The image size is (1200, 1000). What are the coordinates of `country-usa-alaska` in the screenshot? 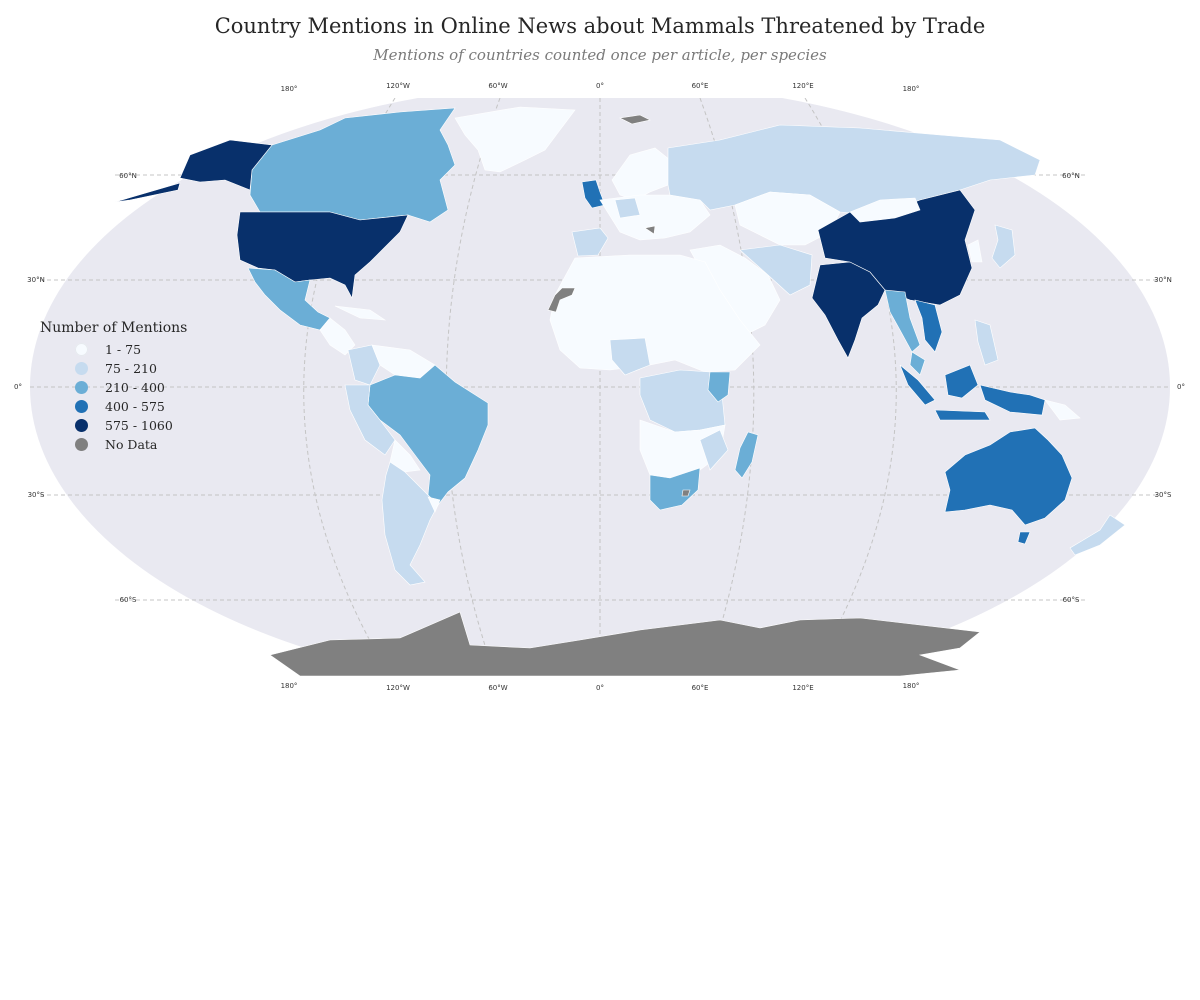 It's located at (226, 165).